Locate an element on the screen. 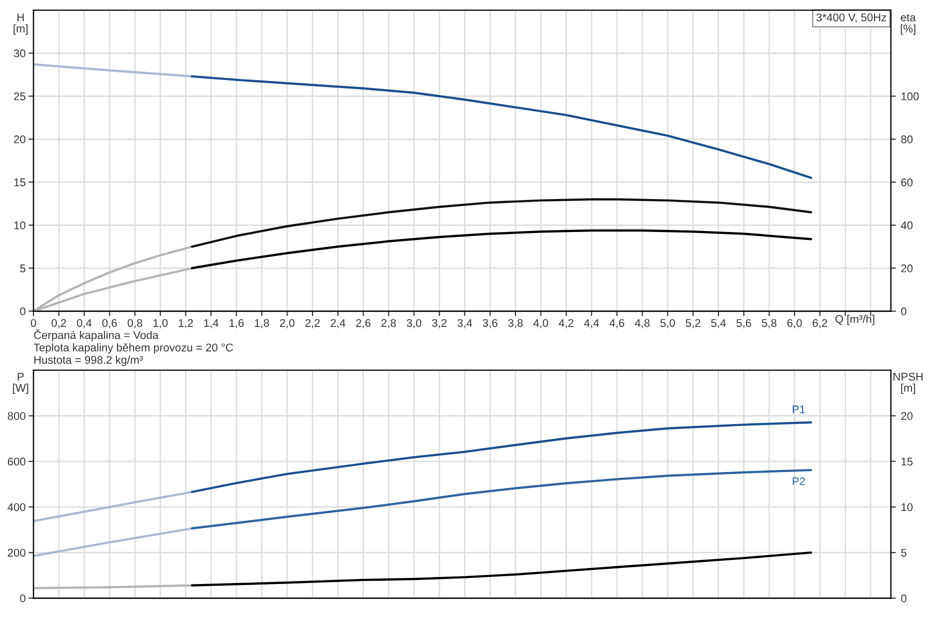 The height and width of the screenshot is (635, 930). x-tick-label: 0,2 is located at coordinates (59, 323).